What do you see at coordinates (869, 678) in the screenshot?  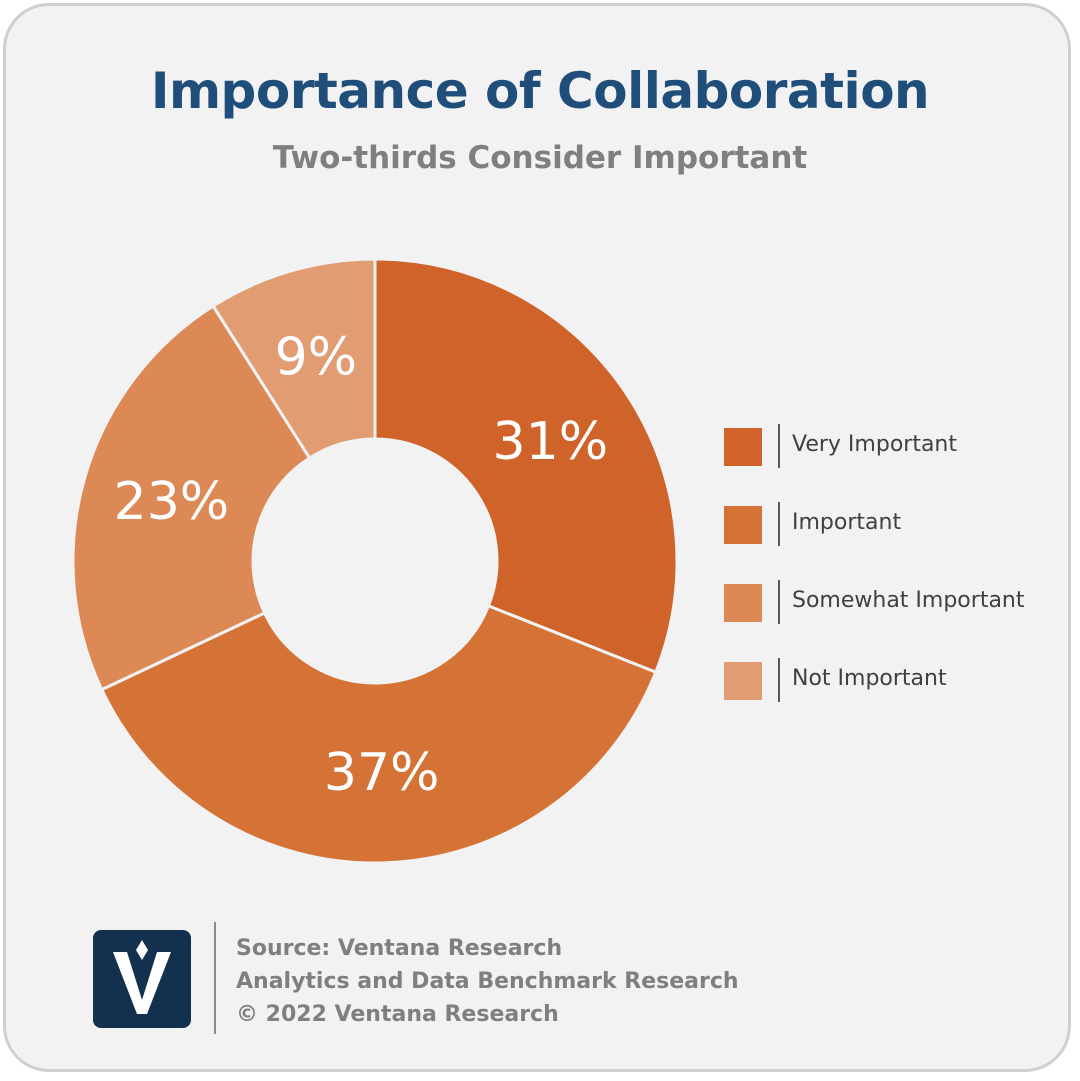 I see `legend-label-not-important: Not Important` at bounding box center [869, 678].